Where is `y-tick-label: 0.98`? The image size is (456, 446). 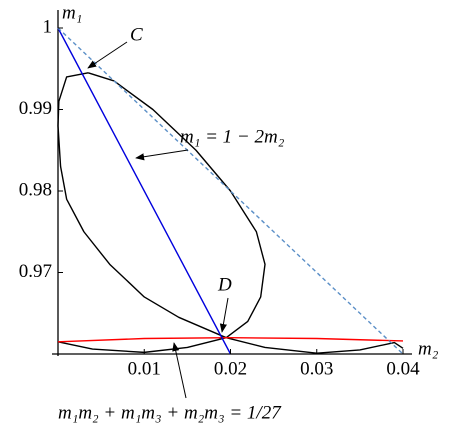
y-tick-label: 0.98 is located at coordinates (35, 189).